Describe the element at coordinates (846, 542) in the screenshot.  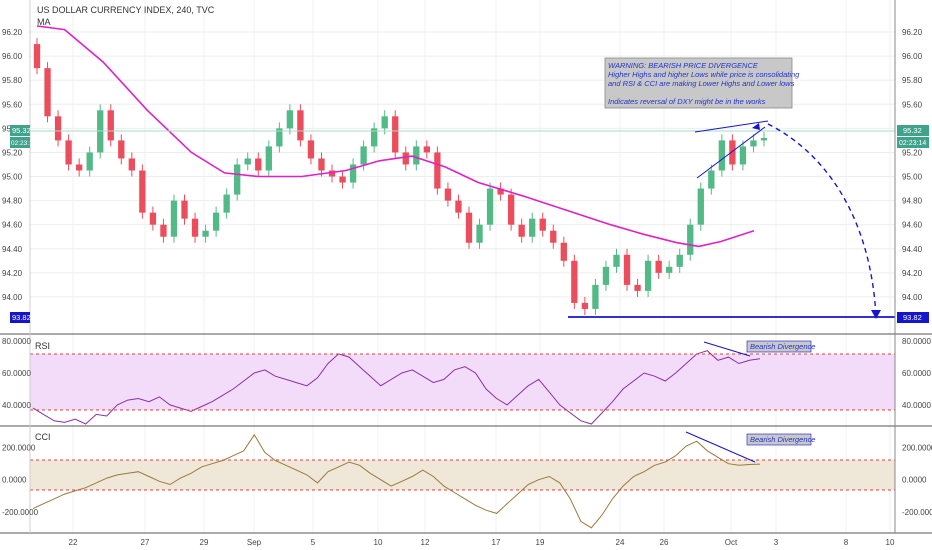
I see `time-tick-label: 8` at that location.